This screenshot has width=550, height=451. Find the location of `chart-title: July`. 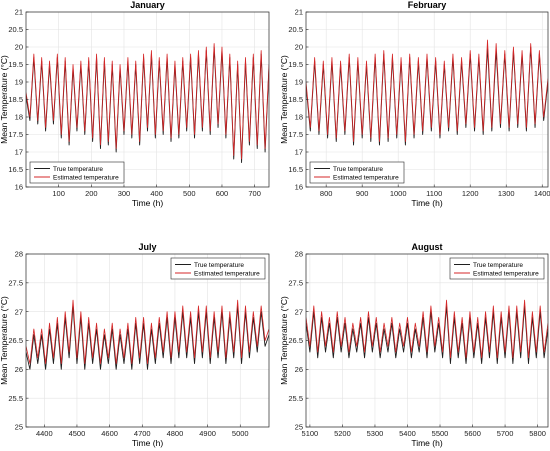

chart-title: July is located at coordinates (147, 247).